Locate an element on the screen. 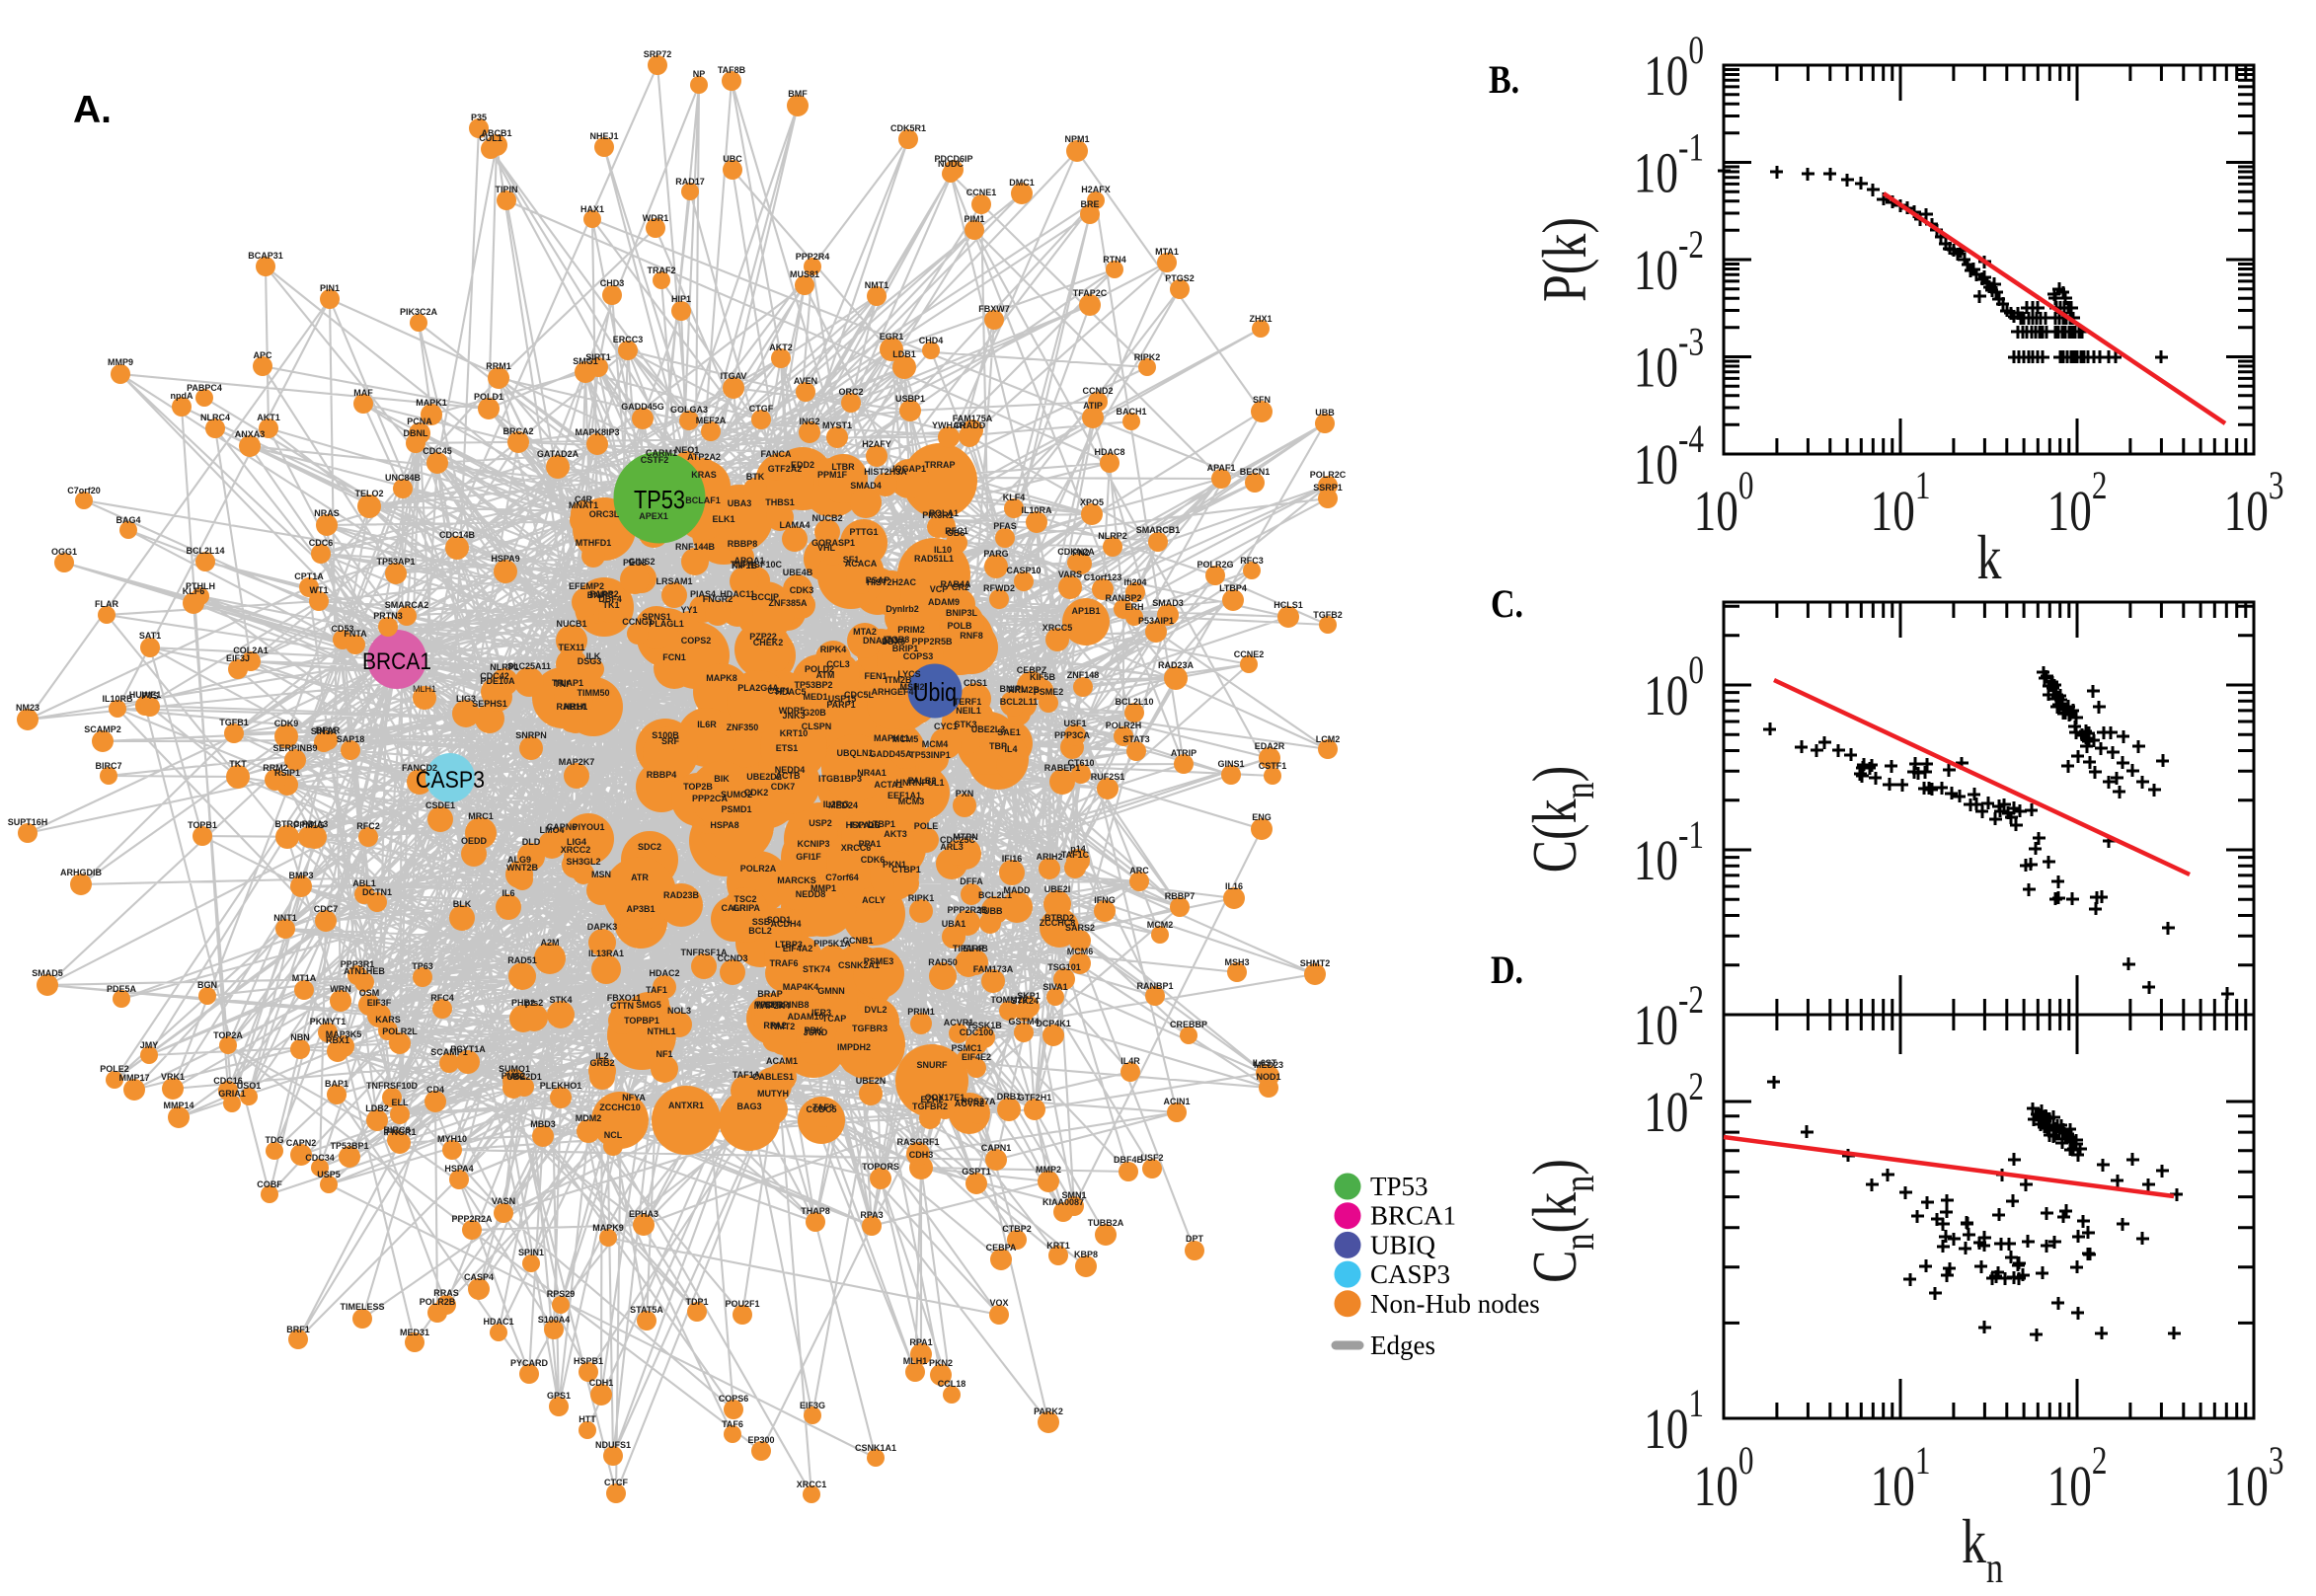 The width and height of the screenshot is (2316, 1596). svg-text: POLR2H is located at coordinates (1124, 725).